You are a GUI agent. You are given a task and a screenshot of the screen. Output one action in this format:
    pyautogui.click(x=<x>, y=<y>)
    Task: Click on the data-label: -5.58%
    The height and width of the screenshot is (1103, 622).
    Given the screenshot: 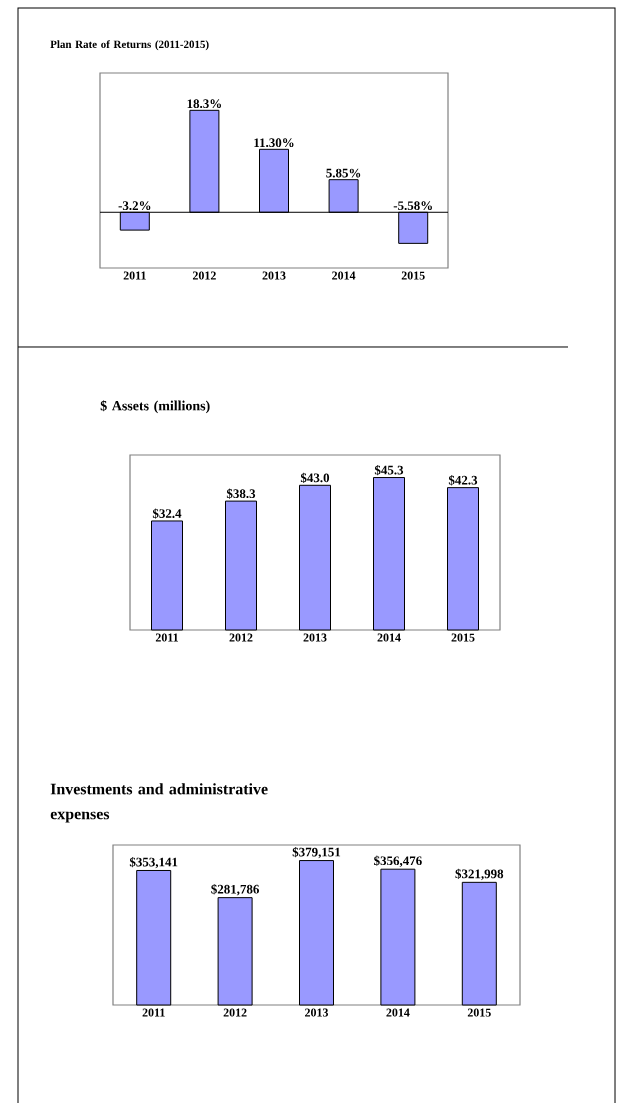 What is the action you would take?
    pyautogui.click(x=412, y=206)
    